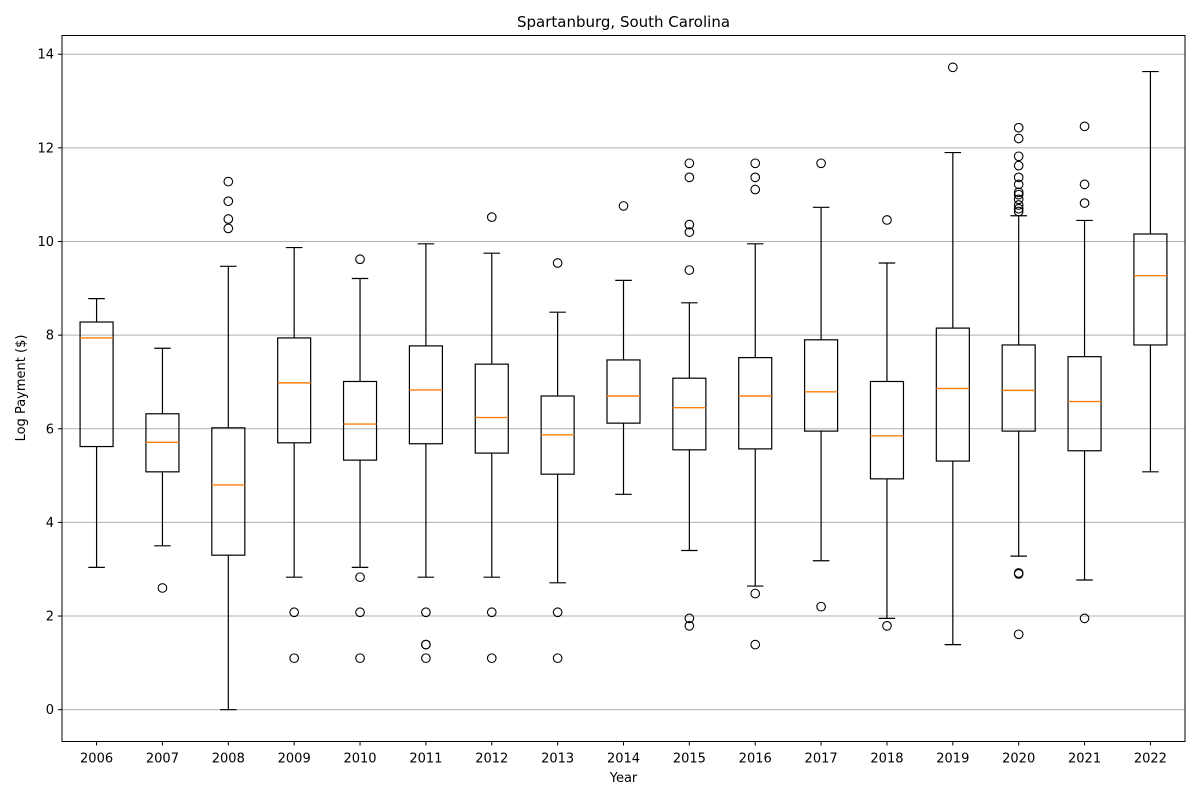 The image size is (1200, 800). I want to click on x-tick-label-2007: 2007, so click(162, 759).